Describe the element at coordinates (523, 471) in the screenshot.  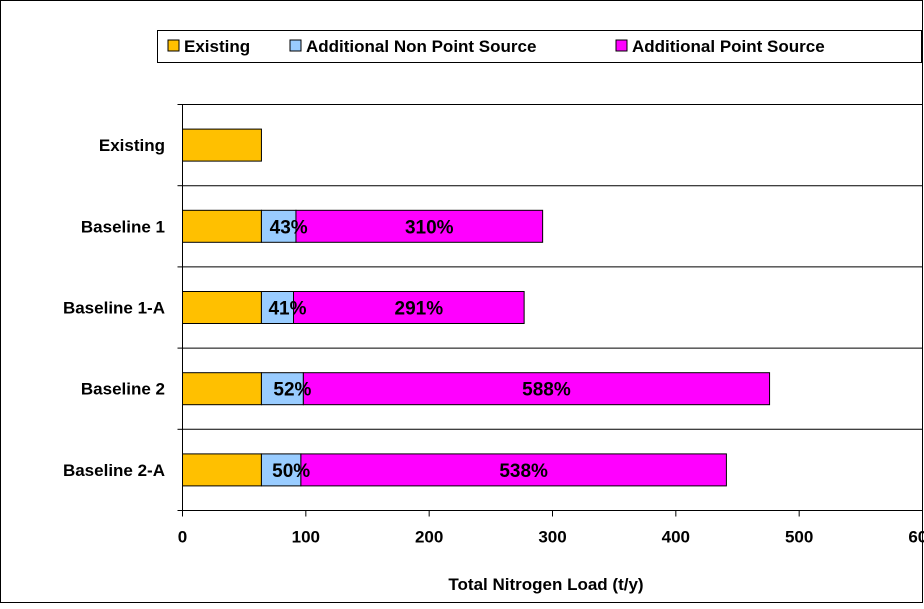
I see `bar-data-label: 538%` at that location.